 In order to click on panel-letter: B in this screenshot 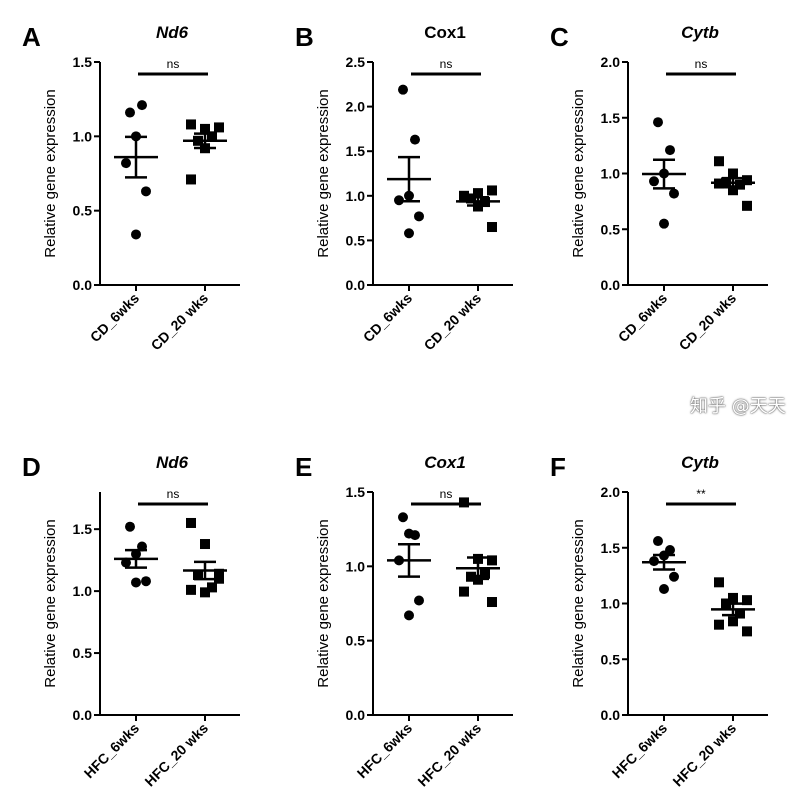, I will do `click(304, 37)`.